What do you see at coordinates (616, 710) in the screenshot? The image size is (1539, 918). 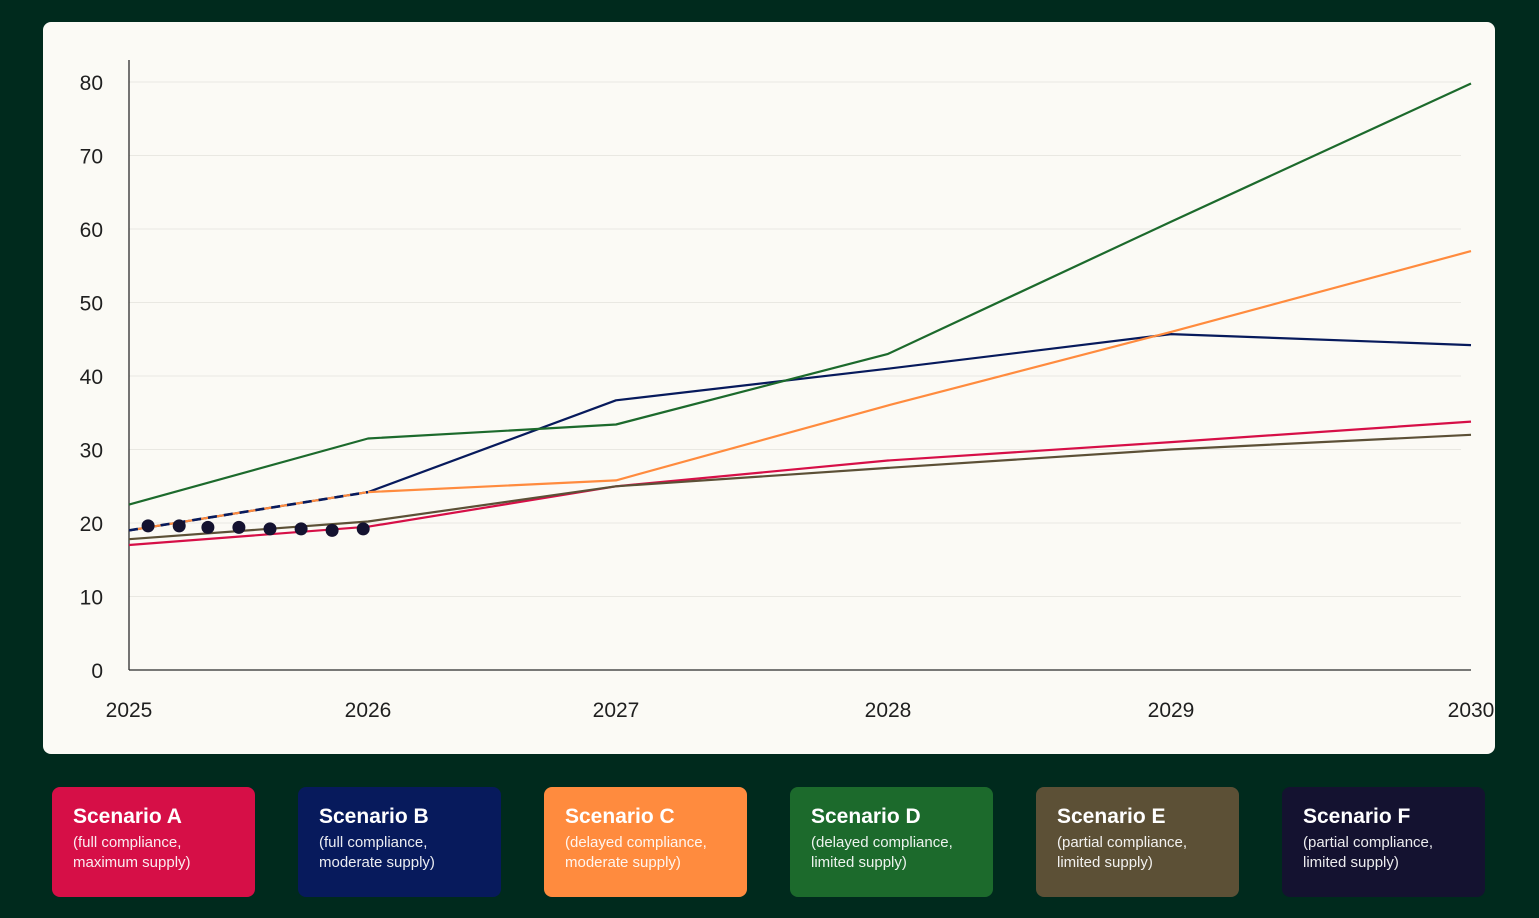 I see `x-tick-label-2027: 2027` at bounding box center [616, 710].